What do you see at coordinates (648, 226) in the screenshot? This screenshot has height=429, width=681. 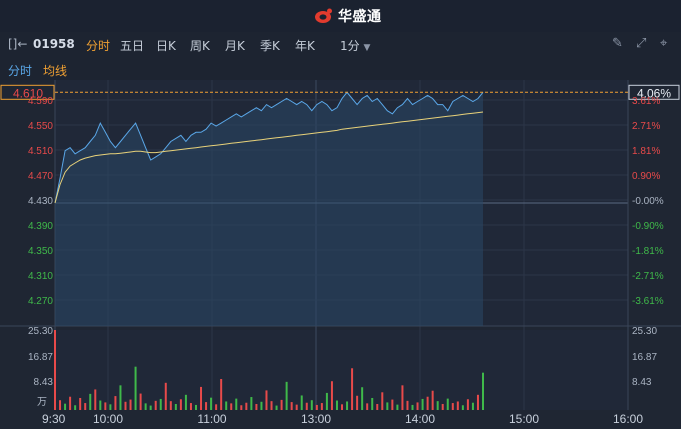 I see `pct-tick-label: -0.90%` at bounding box center [648, 226].